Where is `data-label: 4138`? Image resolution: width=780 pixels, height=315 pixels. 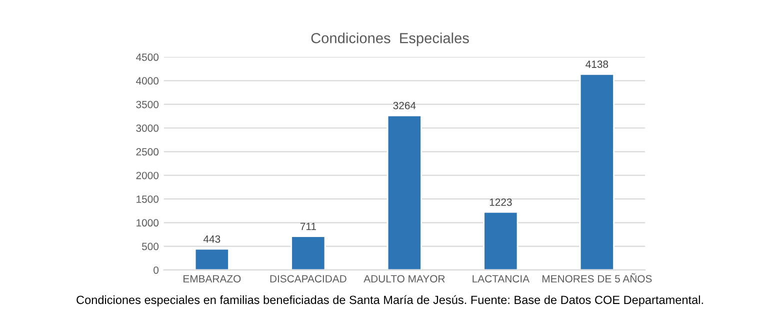
data-label: 4138 is located at coordinates (597, 64).